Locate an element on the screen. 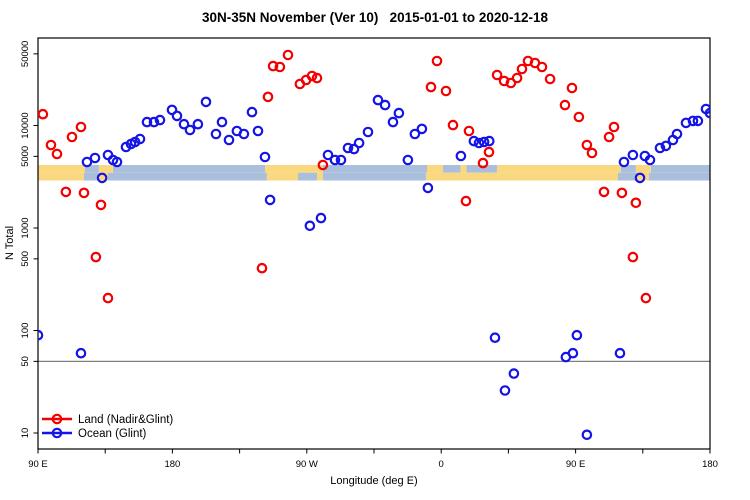 Image resolution: width=750 pixels, height=500 pixels. x-tick-label: 90 E is located at coordinates (576, 464).